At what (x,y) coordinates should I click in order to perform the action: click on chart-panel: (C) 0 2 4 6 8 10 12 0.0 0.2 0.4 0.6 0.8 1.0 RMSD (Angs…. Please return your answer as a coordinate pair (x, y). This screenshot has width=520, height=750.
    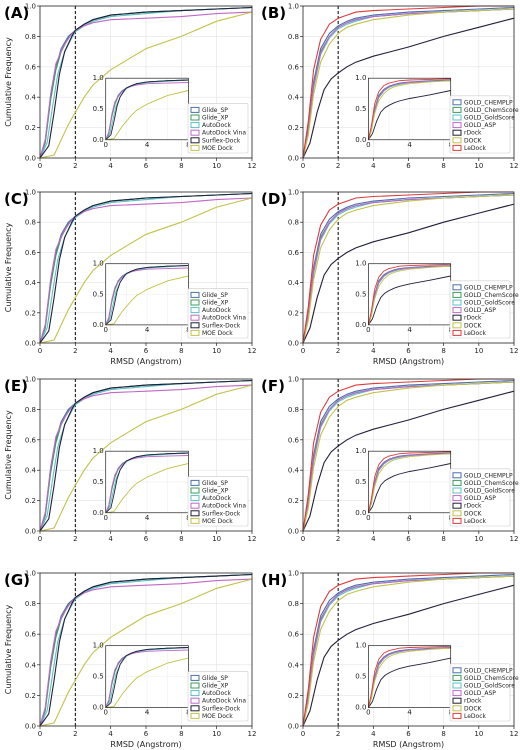
    Looking at the image, I should click on (130, 278).